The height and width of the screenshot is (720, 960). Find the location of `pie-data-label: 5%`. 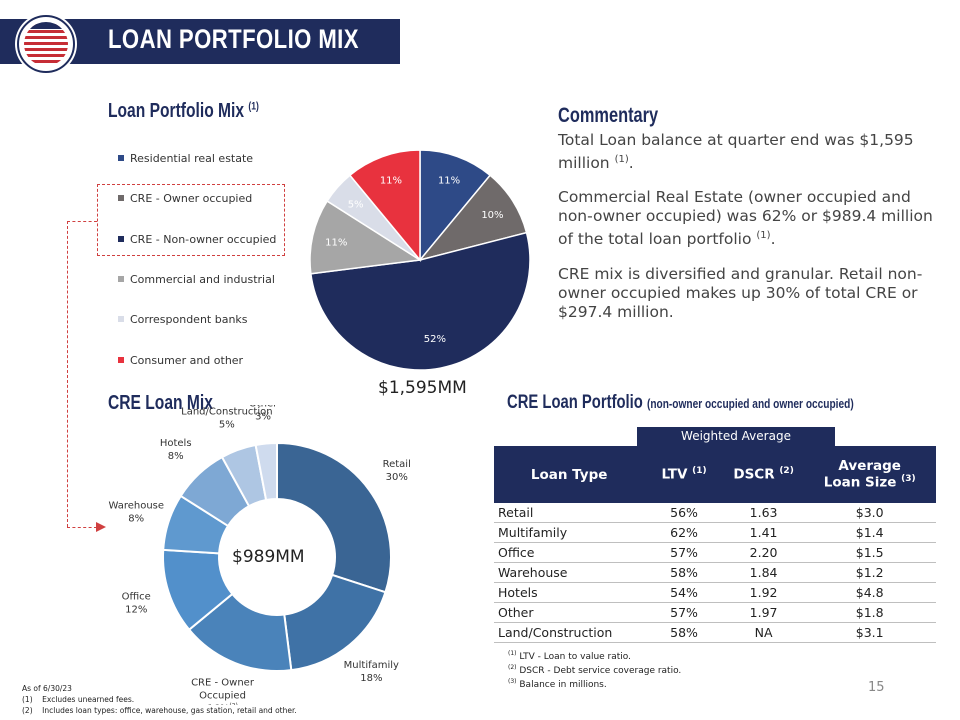

pie-data-label: 5% is located at coordinates (356, 204).